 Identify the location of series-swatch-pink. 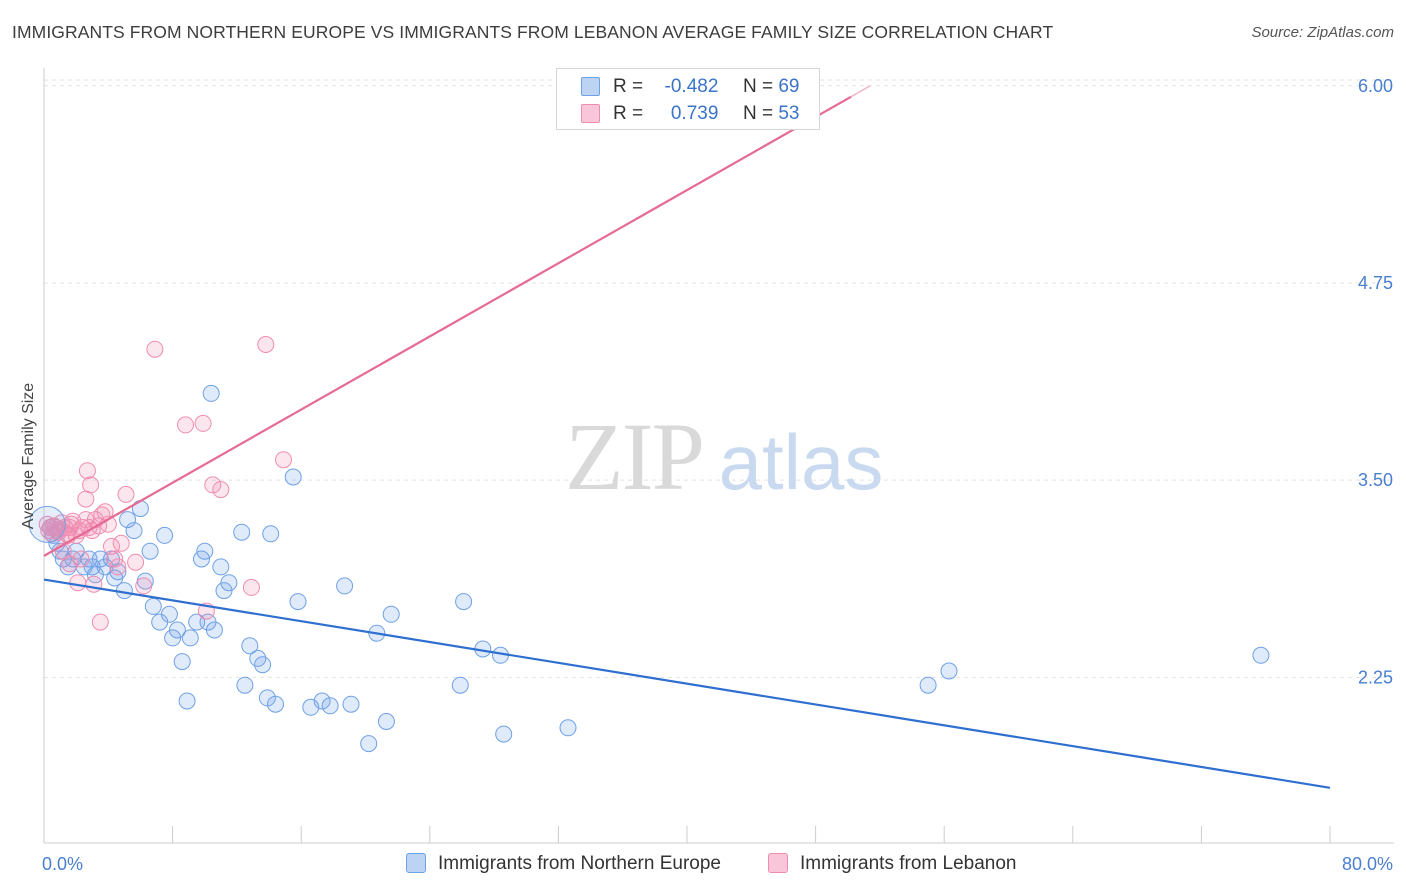
(778, 863).